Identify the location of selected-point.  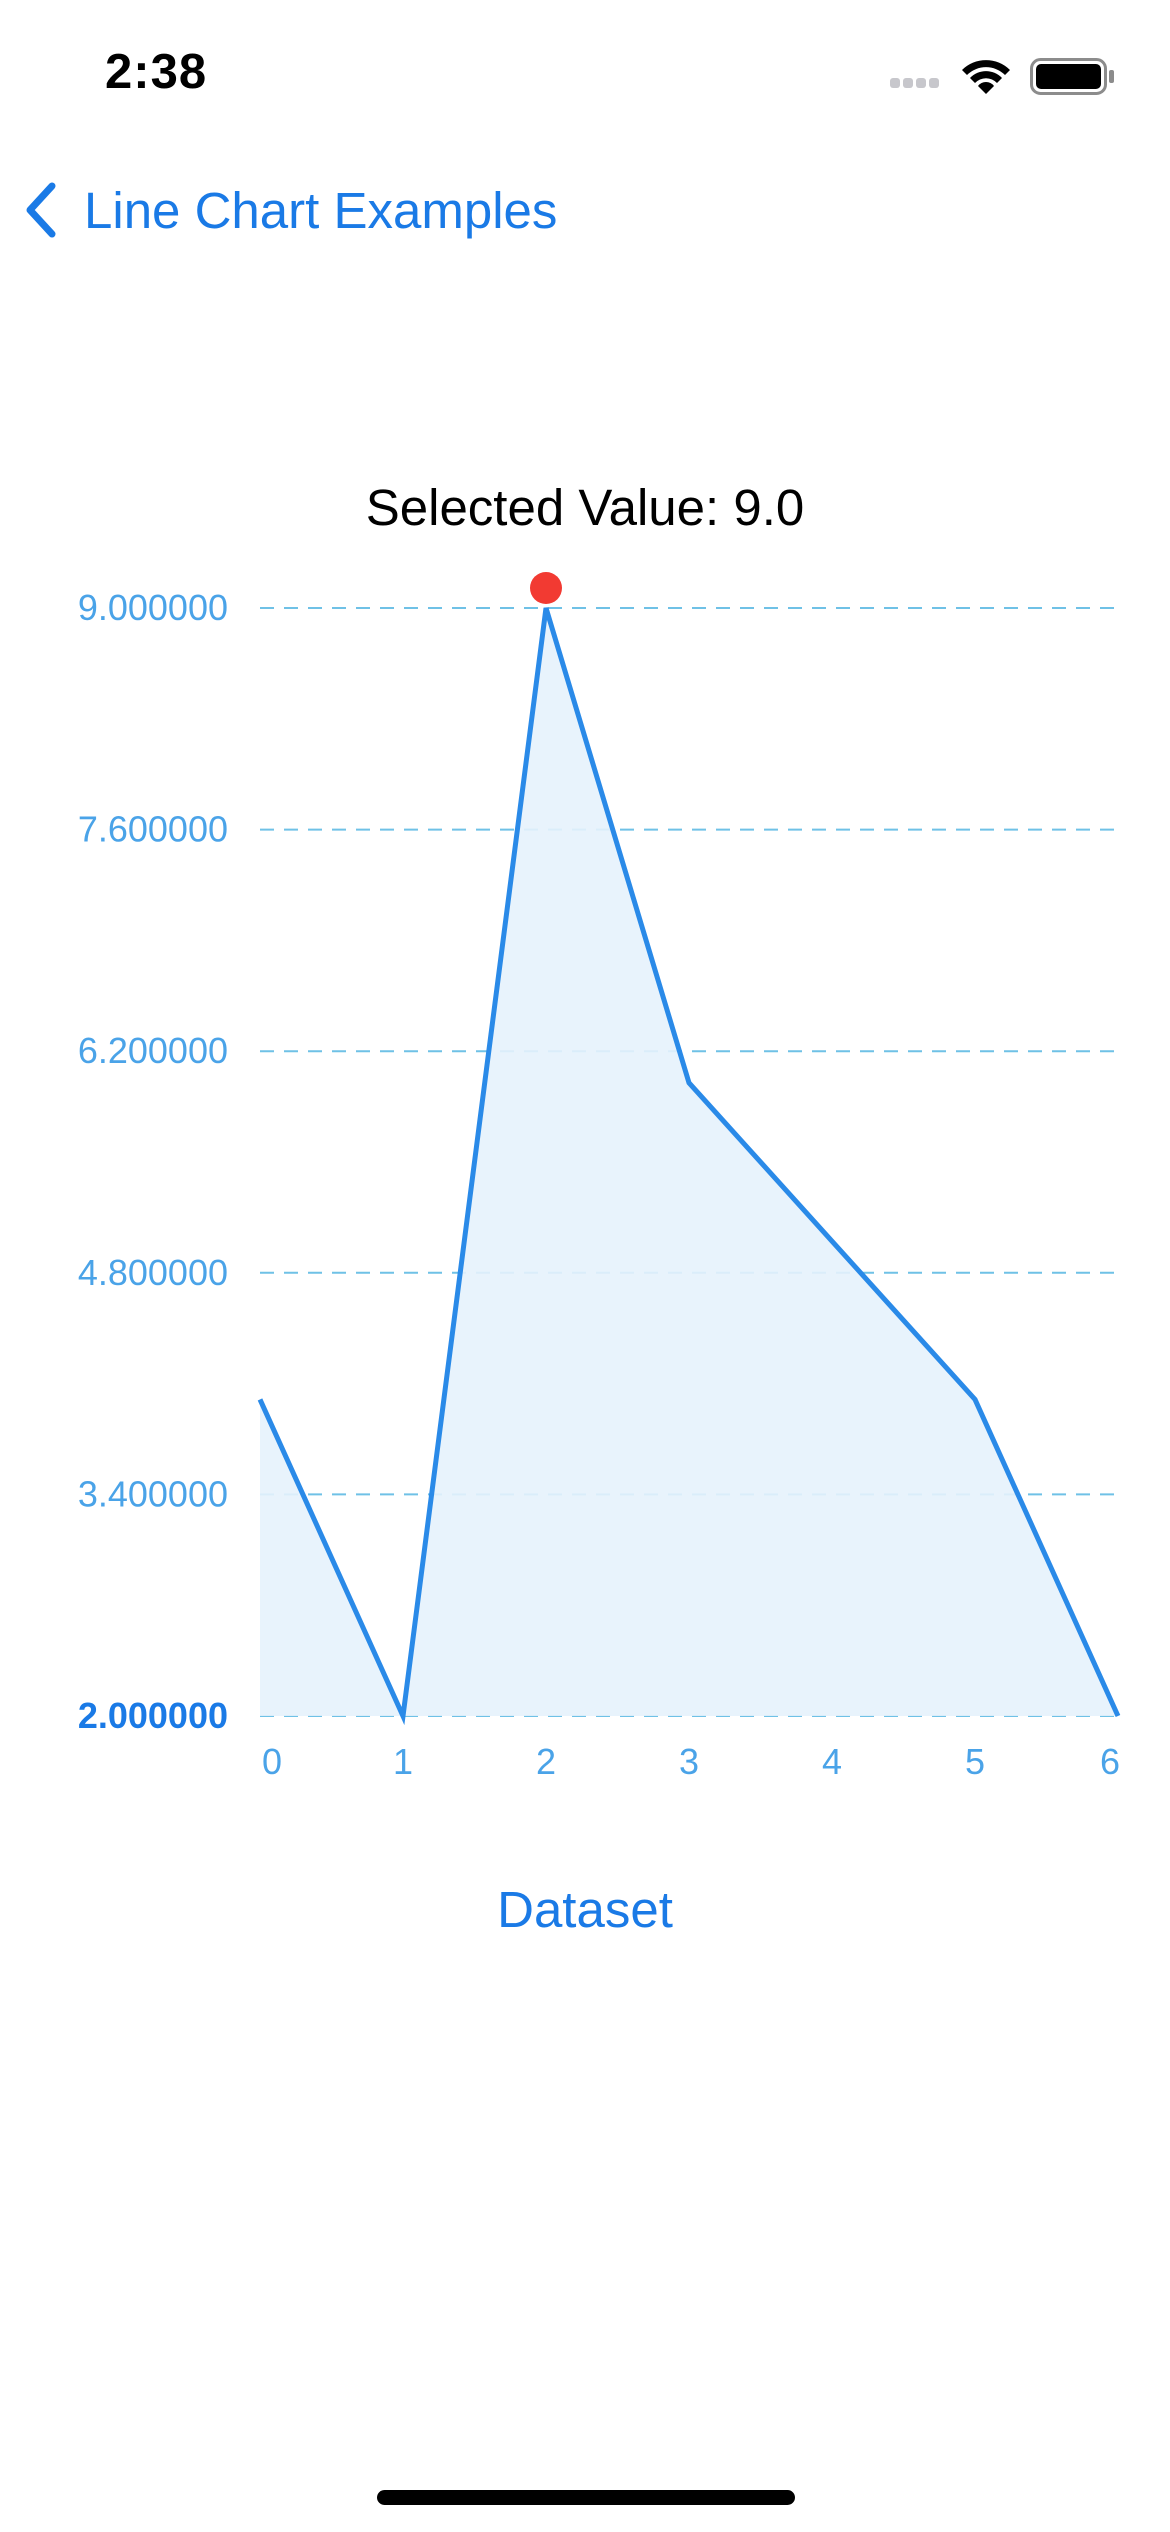
(546, 588).